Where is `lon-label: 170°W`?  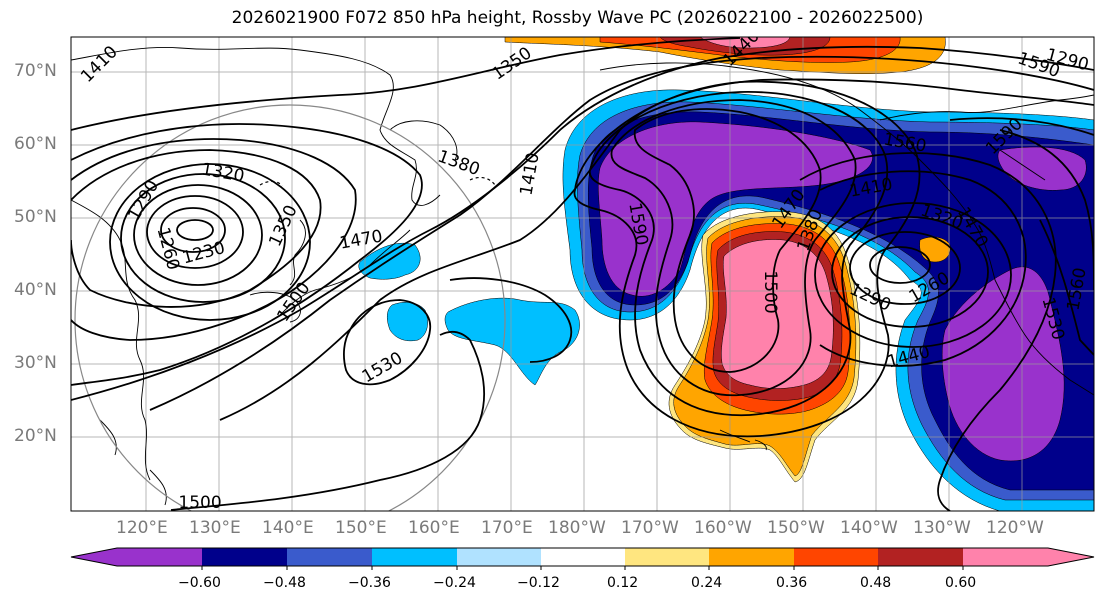
lon-label: 170°W is located at coordinates (650, 528).